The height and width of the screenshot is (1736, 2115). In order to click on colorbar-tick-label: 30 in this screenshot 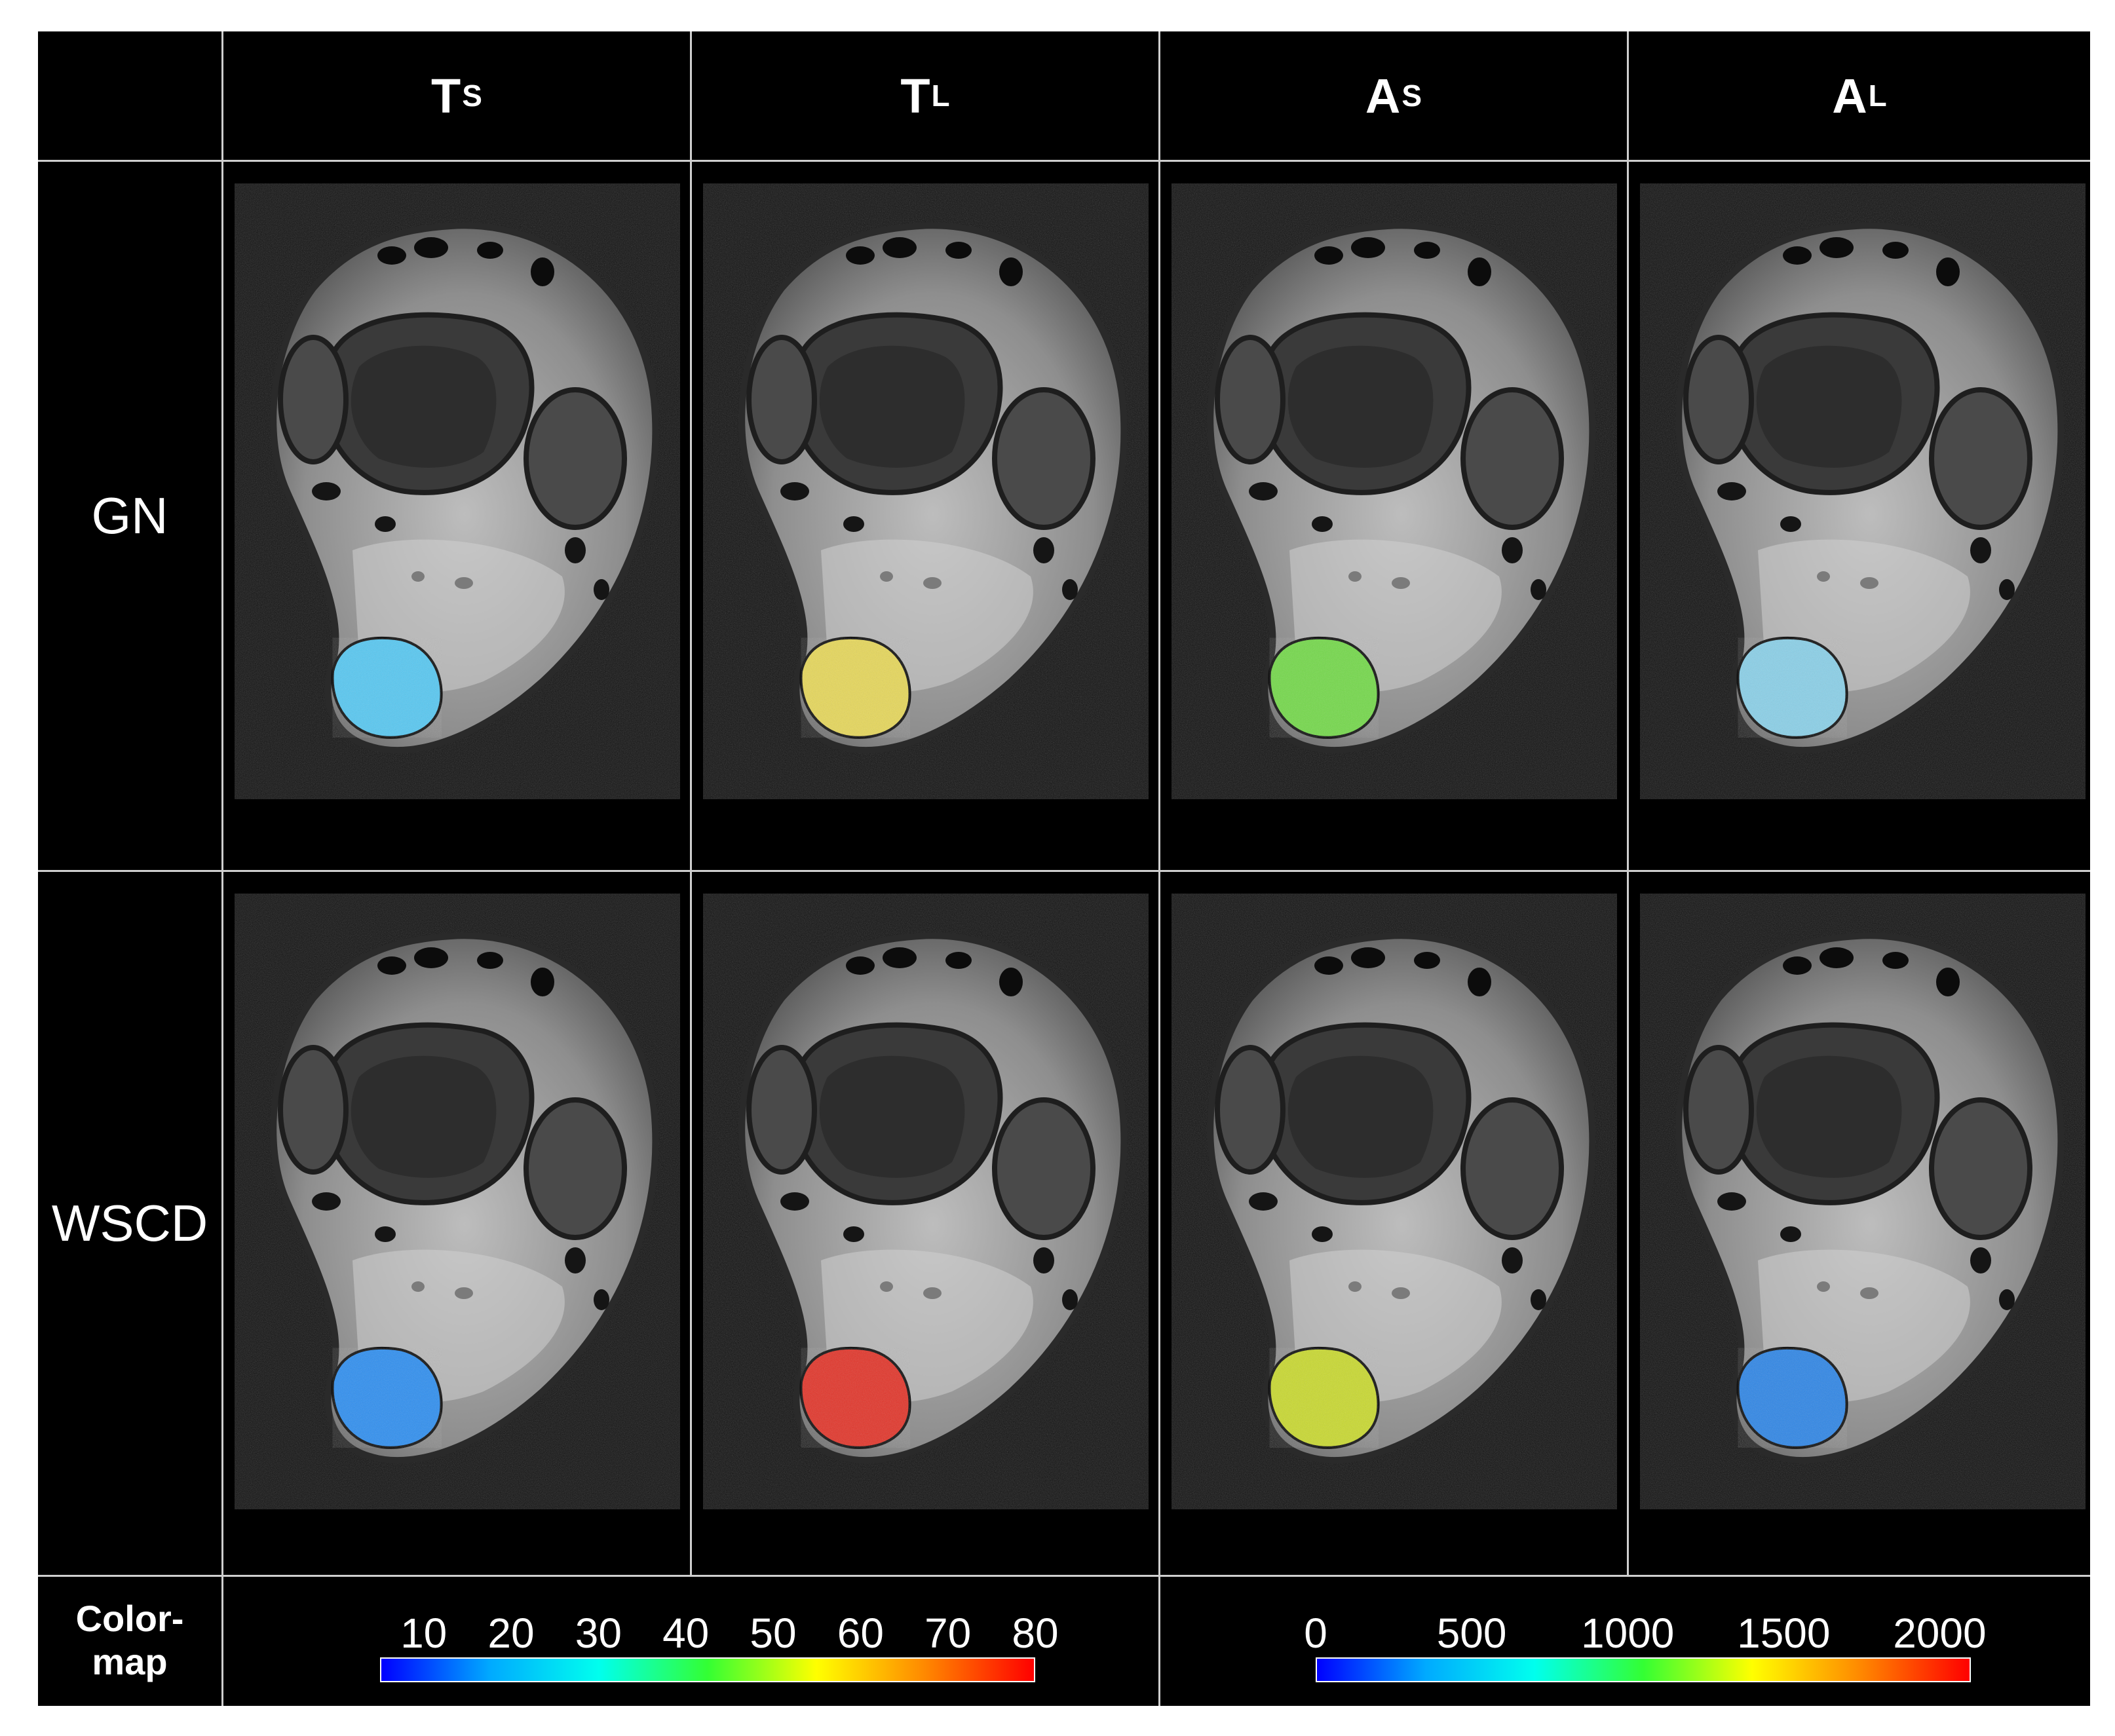, I will do `click(598, 1633)`.